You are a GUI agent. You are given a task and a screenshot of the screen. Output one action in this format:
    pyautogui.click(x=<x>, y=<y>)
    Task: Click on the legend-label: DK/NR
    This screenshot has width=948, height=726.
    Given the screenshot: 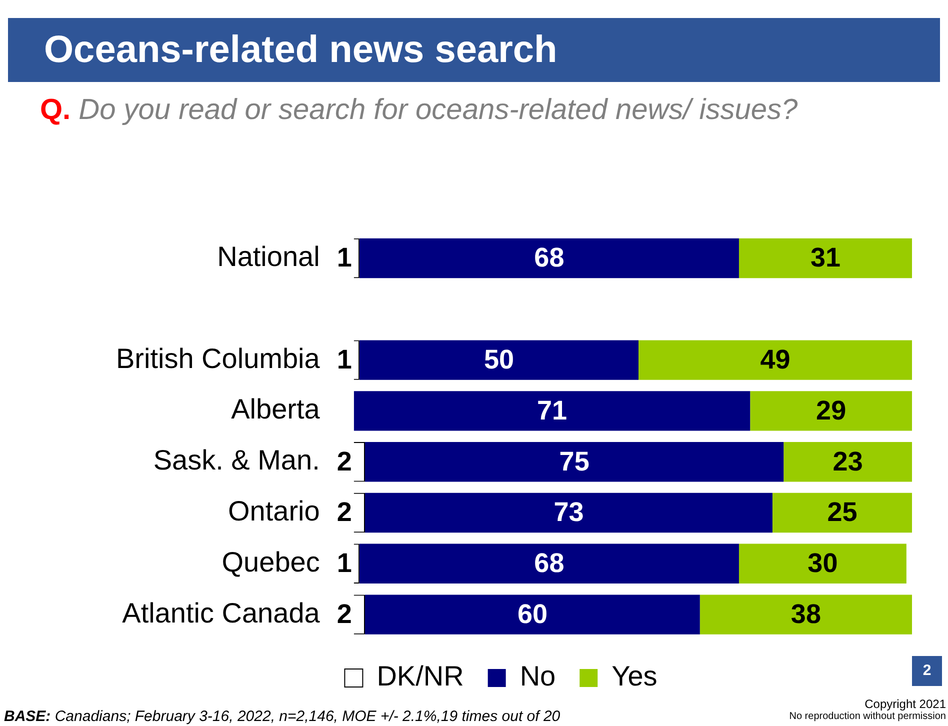 What is the action you would take?
    pyautogui.click(x=420, y=676)
    